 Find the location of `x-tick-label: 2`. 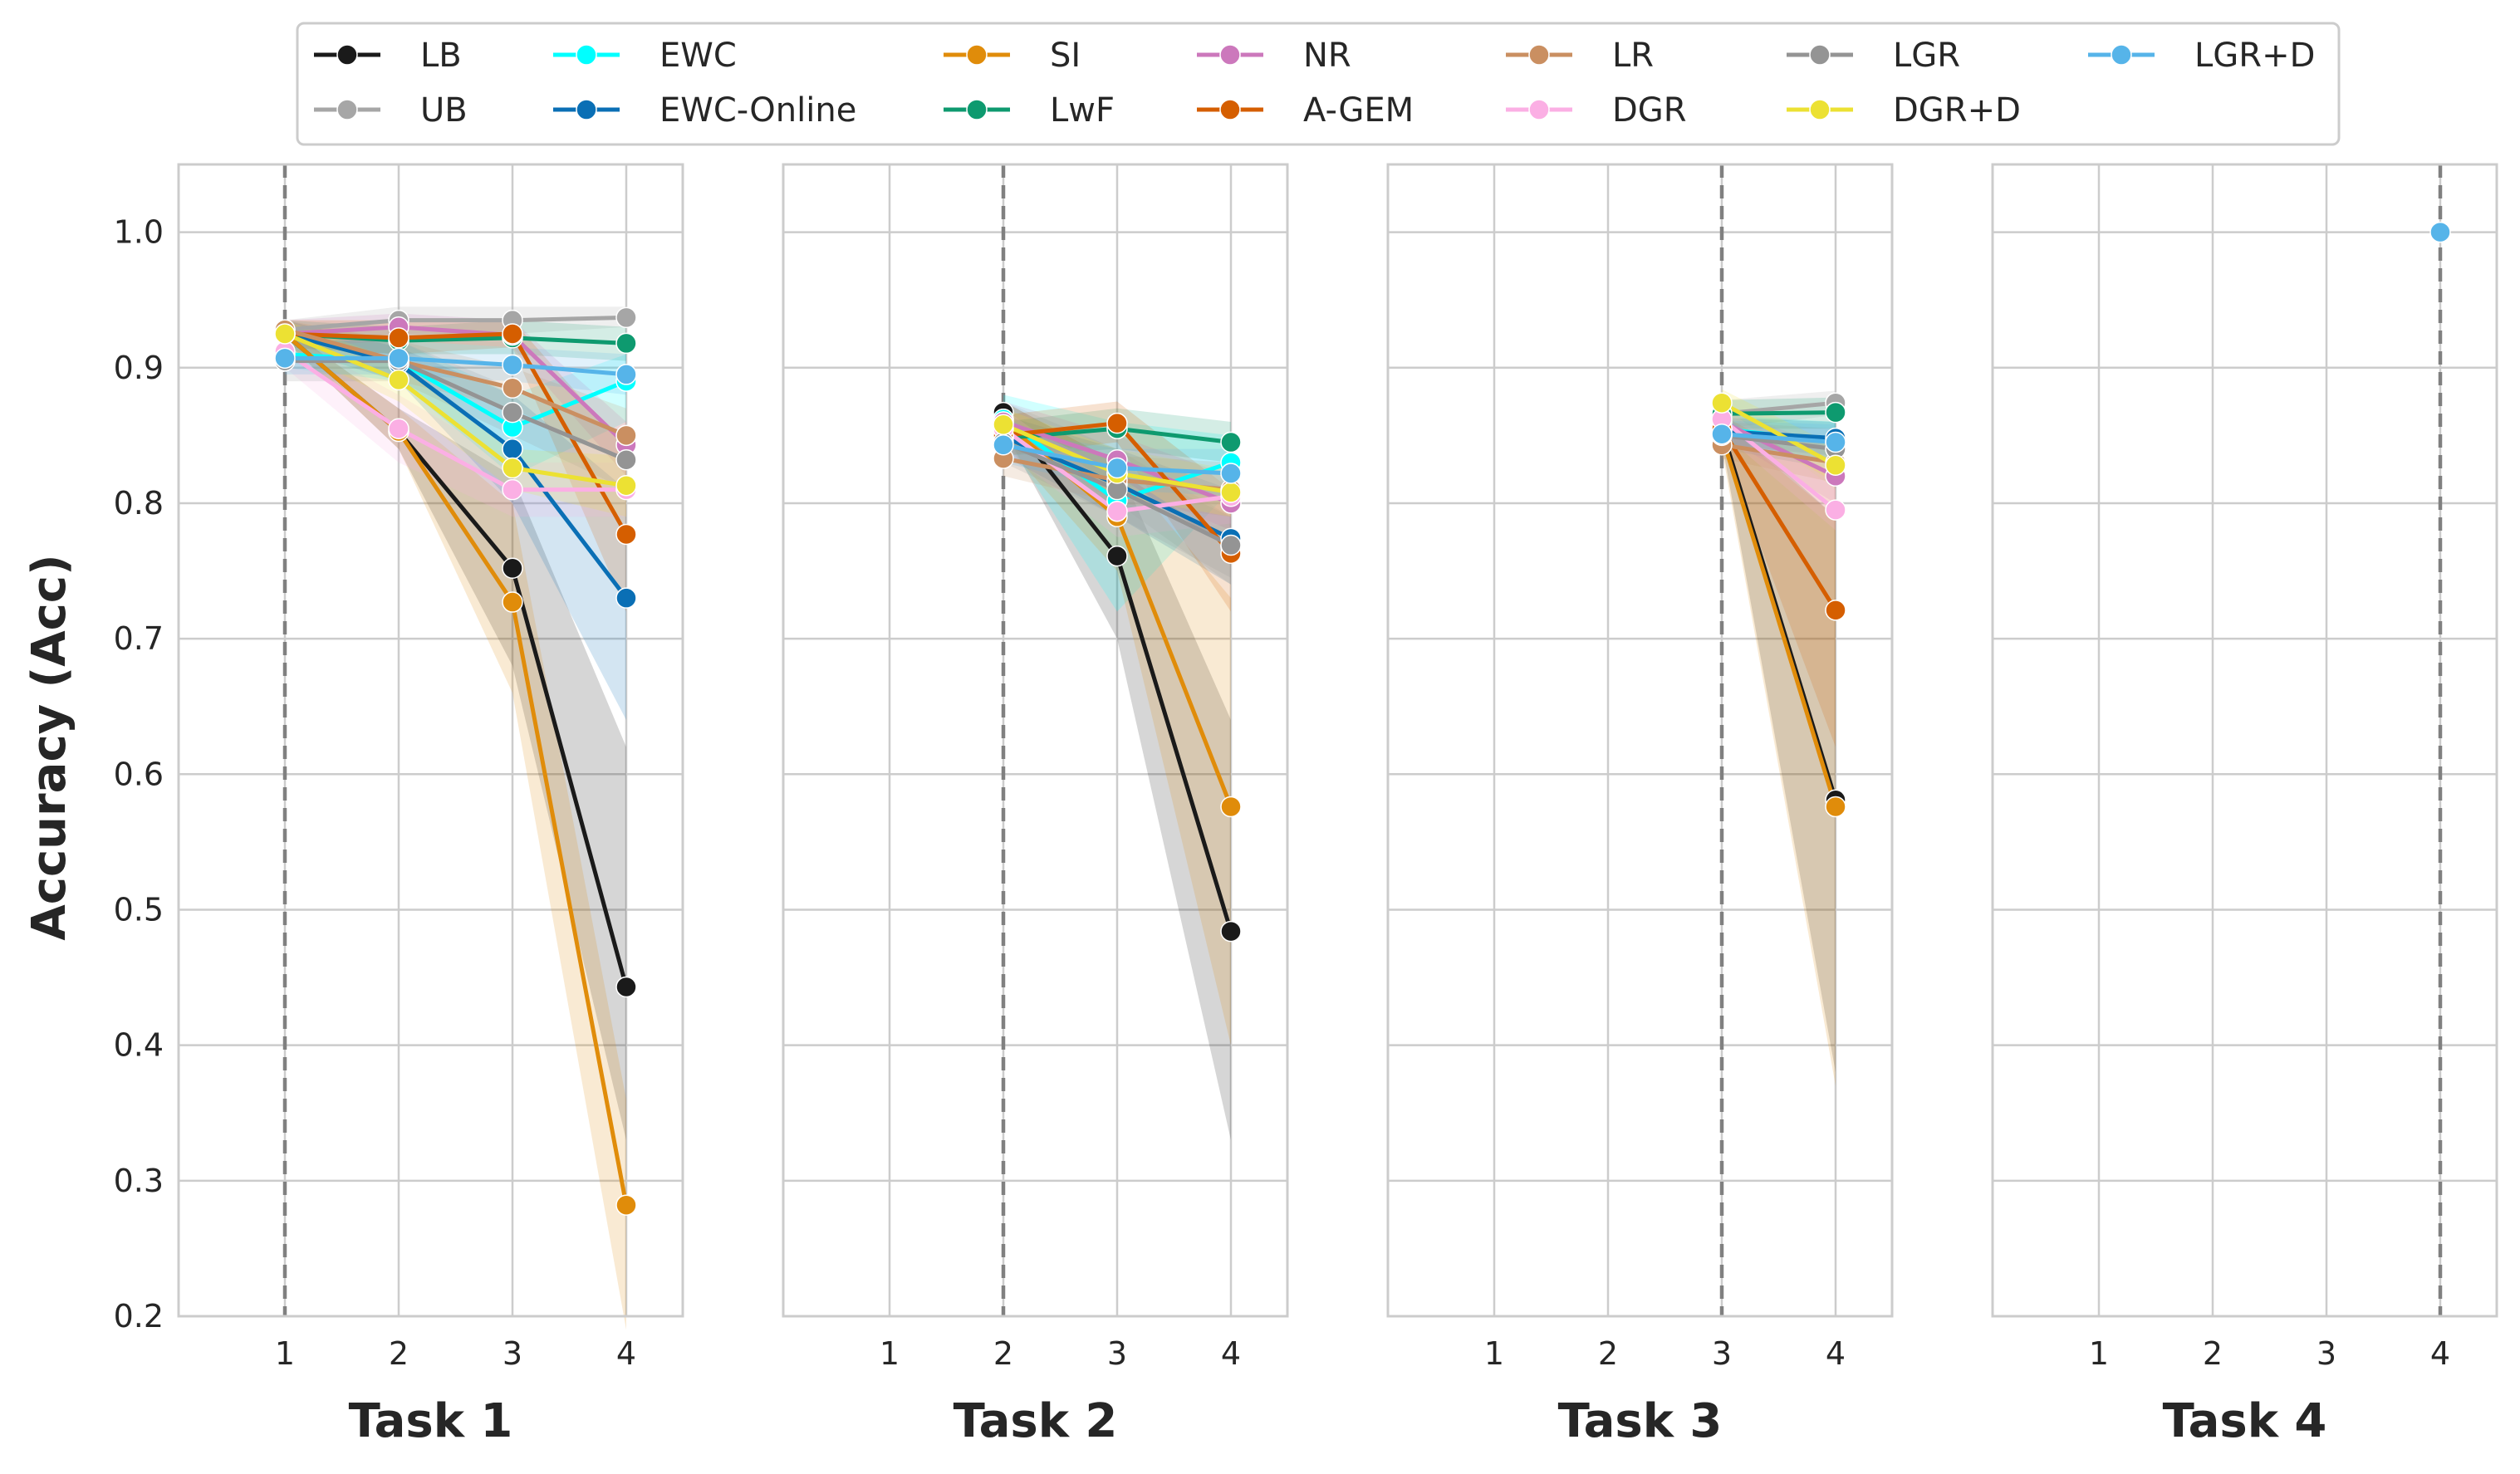

x-tick-label: 2 is located at coordinates (1003, 1354).